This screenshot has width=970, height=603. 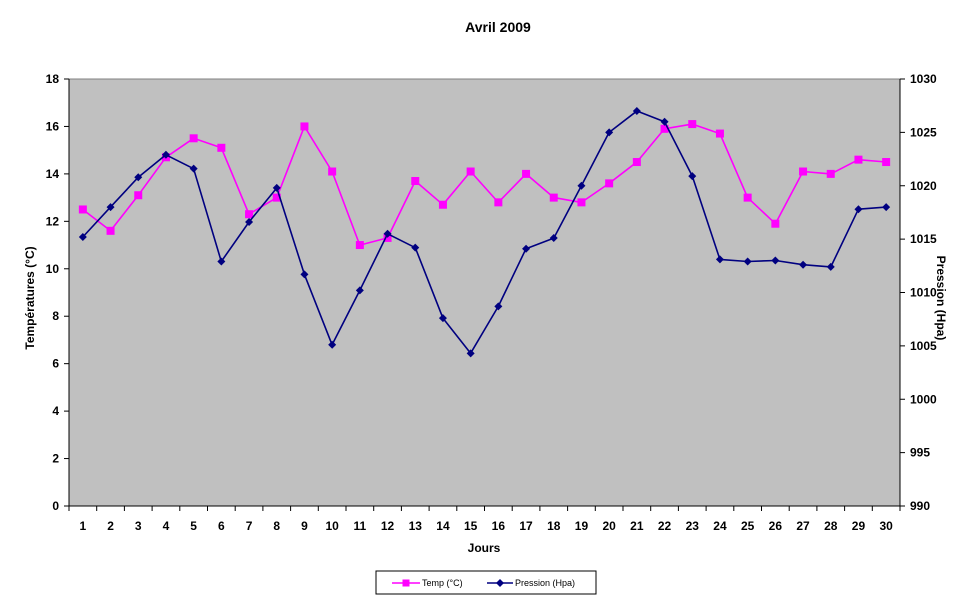 I want to click on x-tick-label: 2, so click(x=110, y=526).